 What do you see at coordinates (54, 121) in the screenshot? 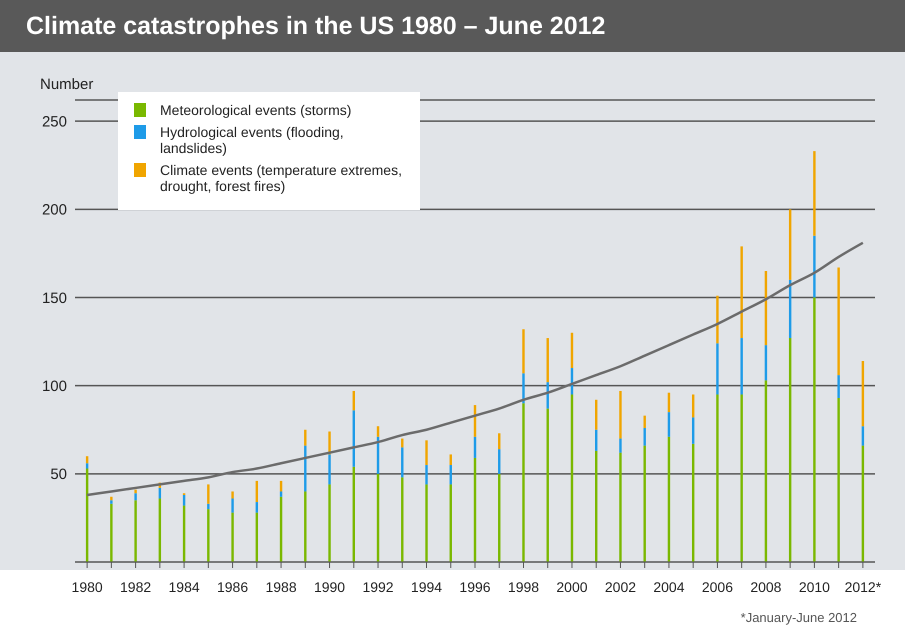
I see `y-tick-label: 250` at bounding box center [54, 121].